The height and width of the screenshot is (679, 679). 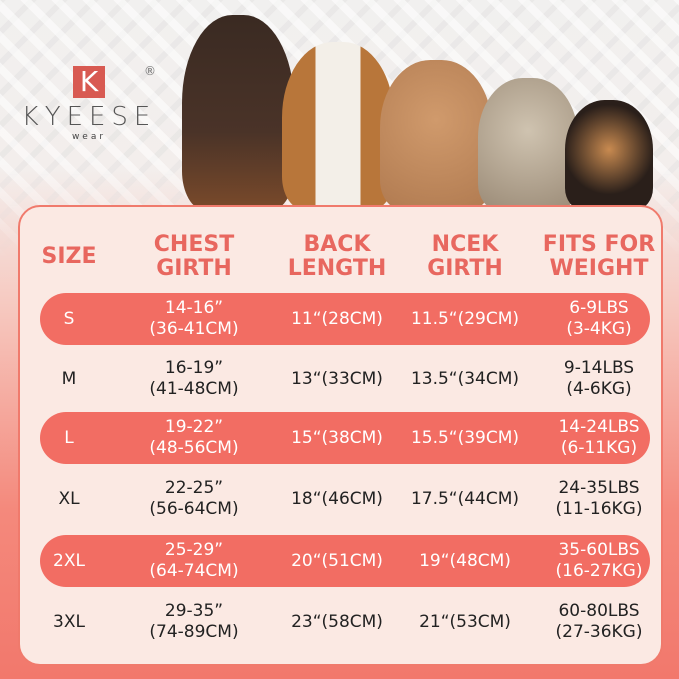 What do you see at coordinates (528, 144) in the screenshot?
I see `schnauzer-image` at bounding box center [528, 144].